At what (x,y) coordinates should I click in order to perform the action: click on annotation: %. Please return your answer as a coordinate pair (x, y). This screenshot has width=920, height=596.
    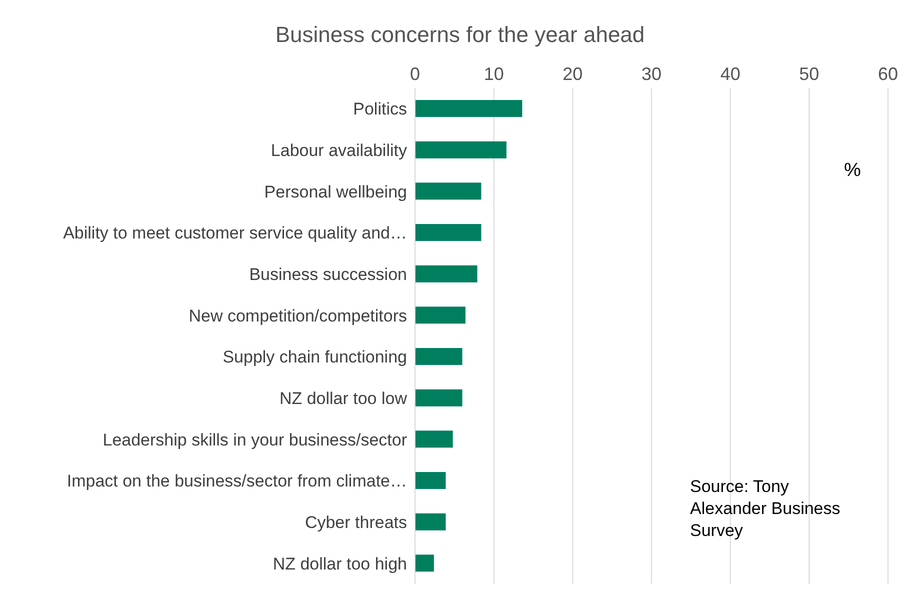
    Looking at the image, I should click on (853, 171).